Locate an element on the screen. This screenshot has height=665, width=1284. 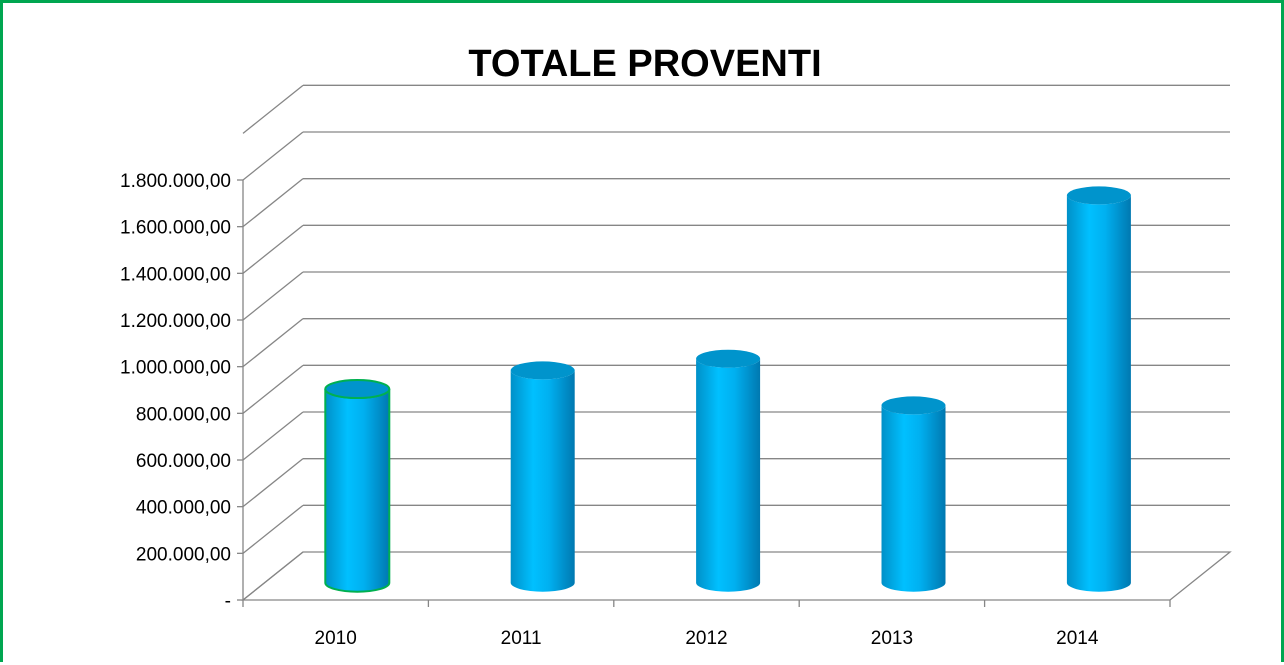
y-tick-label: - is located at coordinates (228, 601).